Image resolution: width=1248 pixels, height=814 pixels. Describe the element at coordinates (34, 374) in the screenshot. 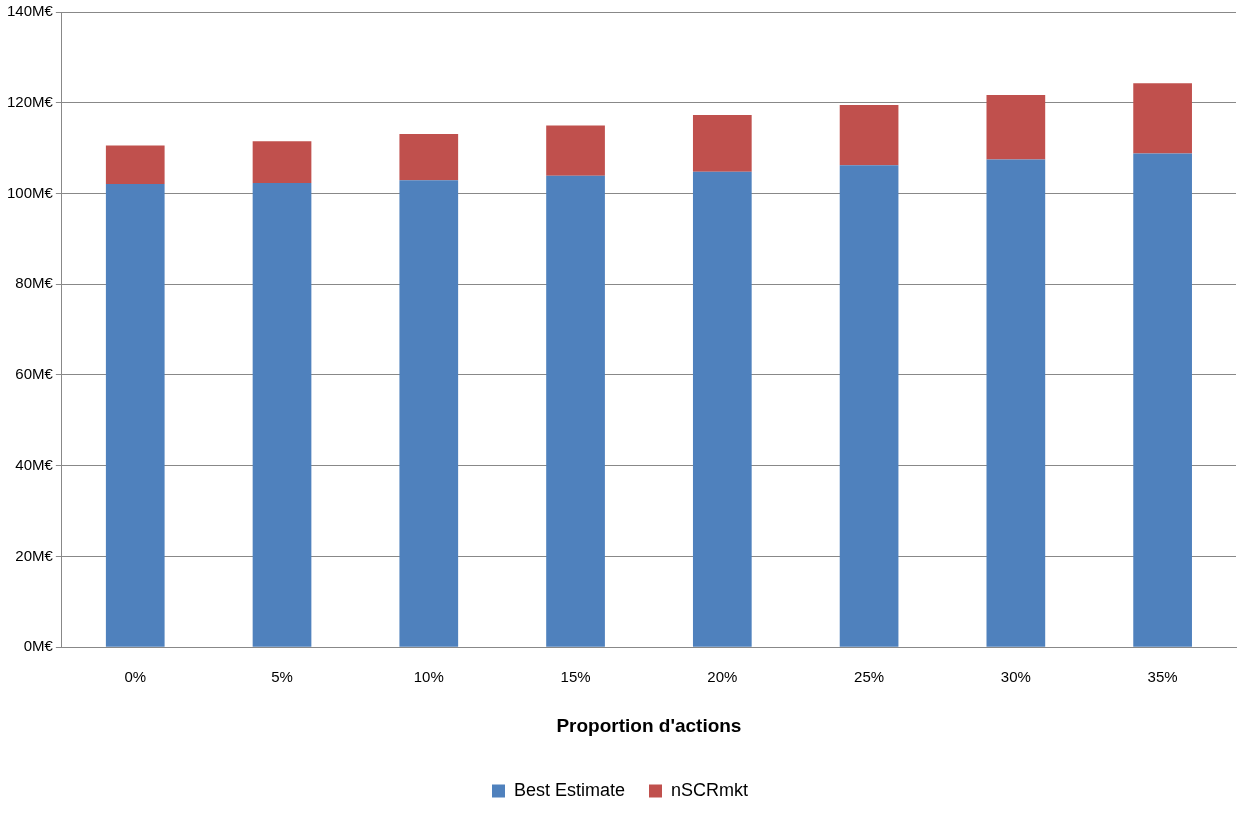

I see `y-tick-label: 60M€` at that location.